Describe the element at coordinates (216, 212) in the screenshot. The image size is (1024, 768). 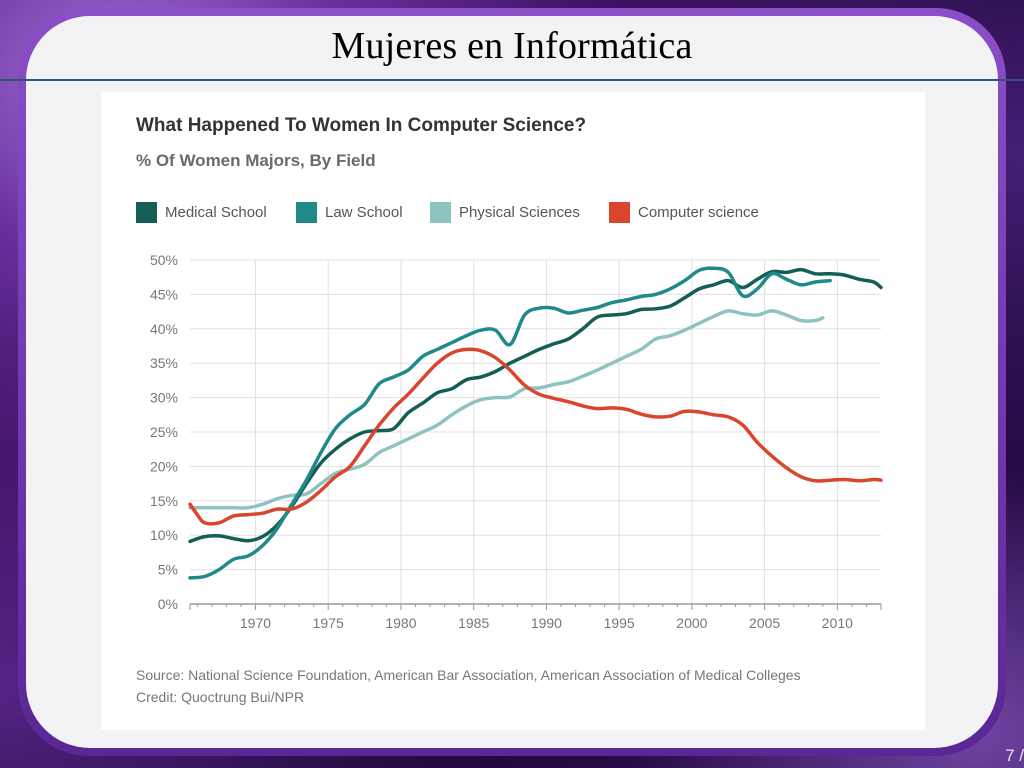
I see `legend-label: Medical School` at that location.